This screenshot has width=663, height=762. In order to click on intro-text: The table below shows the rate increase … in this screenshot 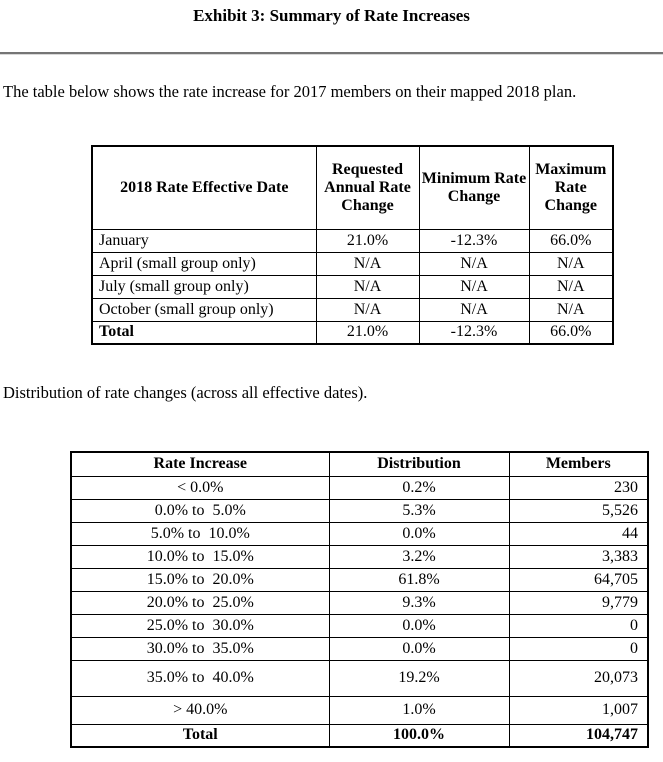, I will do `click(290, 91)`.